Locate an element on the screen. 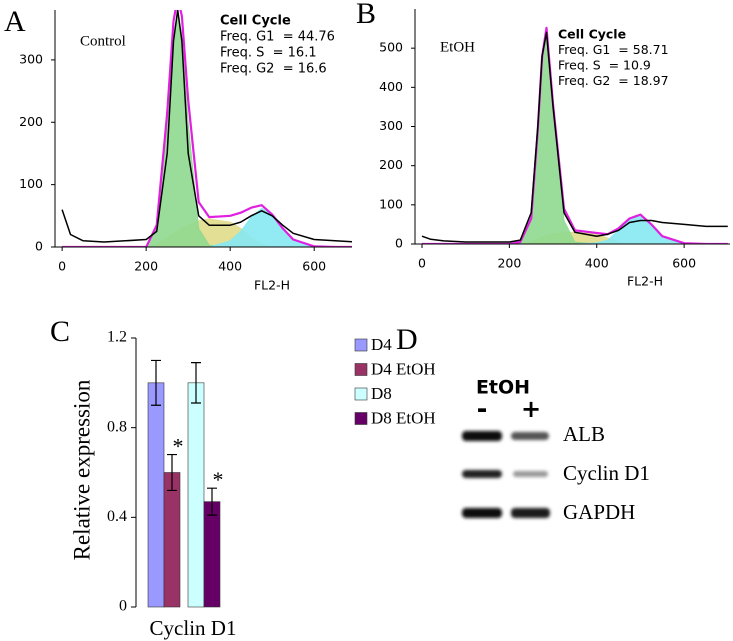 Image resolution: width=733 pixels, height=641 pixels. y-tick-label: 500 is located at coordinates (391, 47).